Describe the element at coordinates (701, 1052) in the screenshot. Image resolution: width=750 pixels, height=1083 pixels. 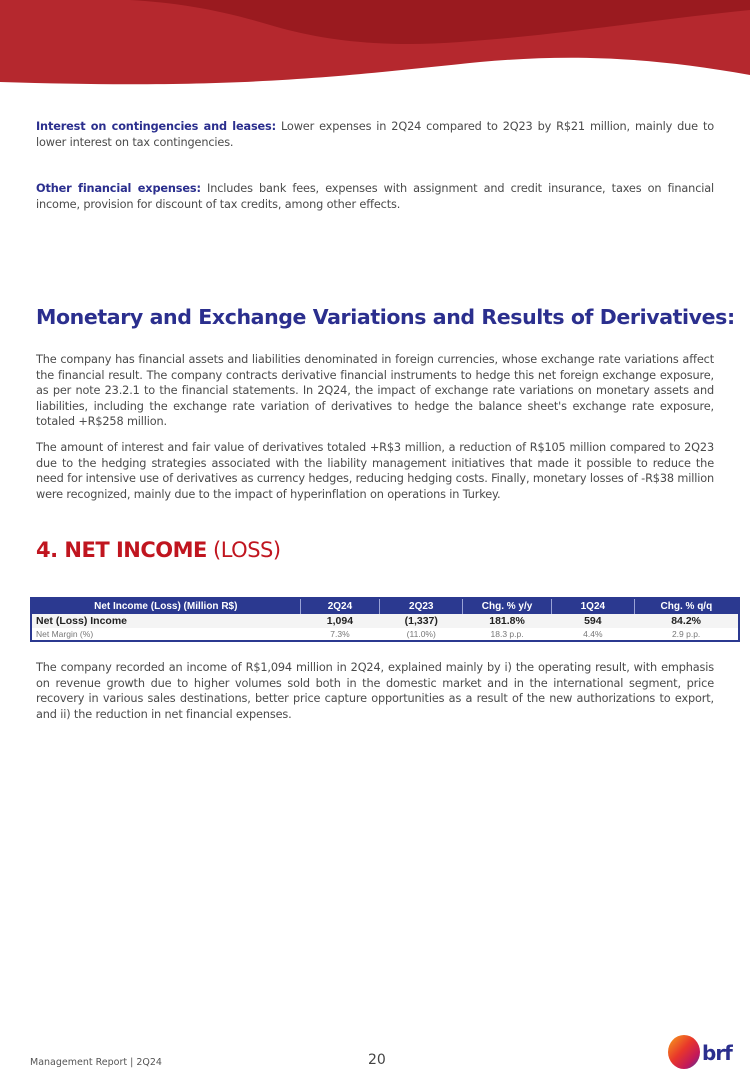
I see `brf-logo: brf` at that location.